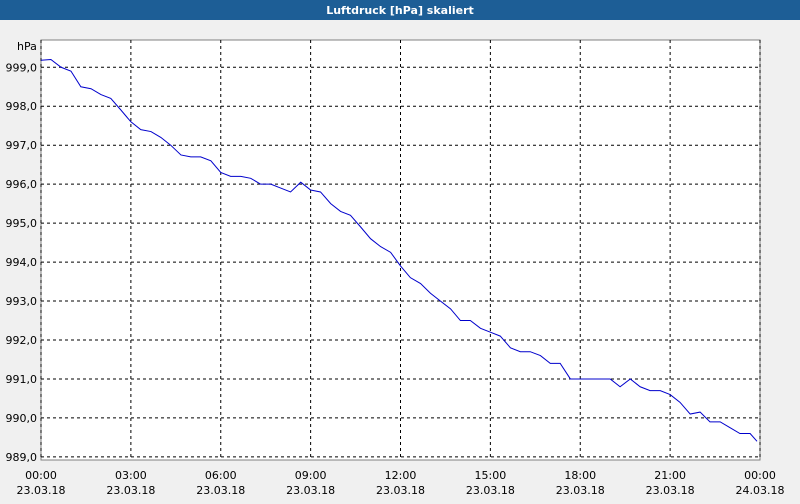 The image size is (800, 504). I want to click on y-tick-label: 989,0, so click(22, 457).